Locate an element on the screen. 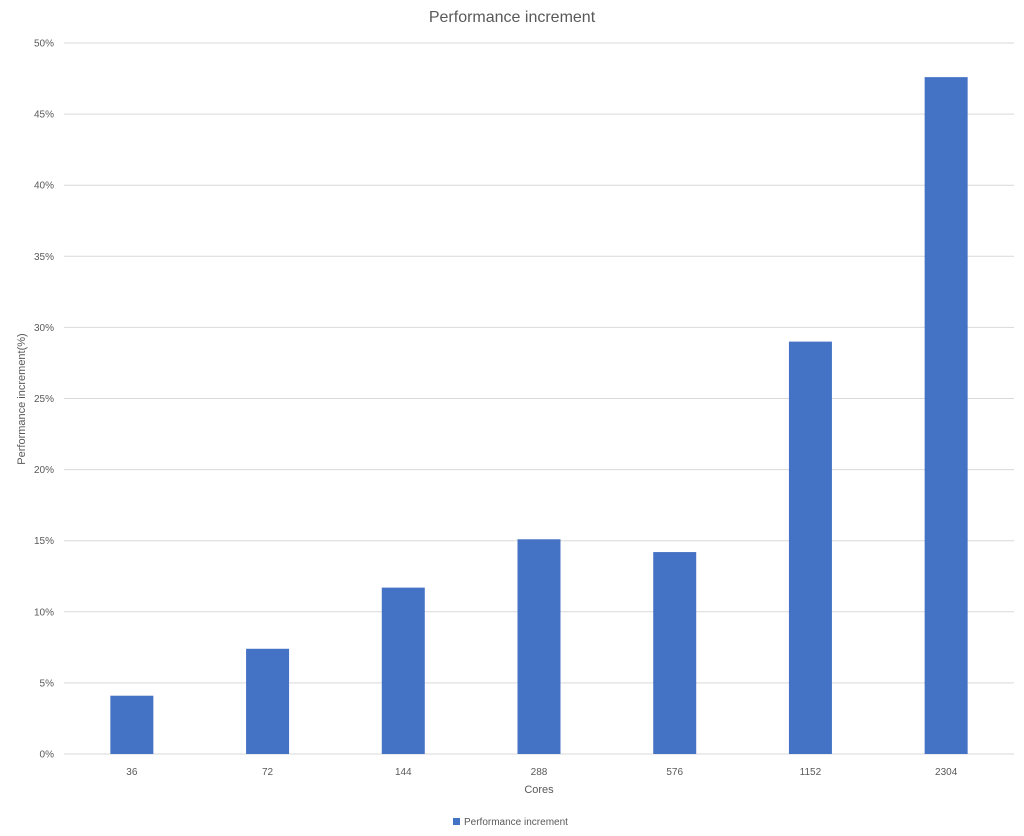  x-tick-label: 36 is located at coordinates (132, 772).